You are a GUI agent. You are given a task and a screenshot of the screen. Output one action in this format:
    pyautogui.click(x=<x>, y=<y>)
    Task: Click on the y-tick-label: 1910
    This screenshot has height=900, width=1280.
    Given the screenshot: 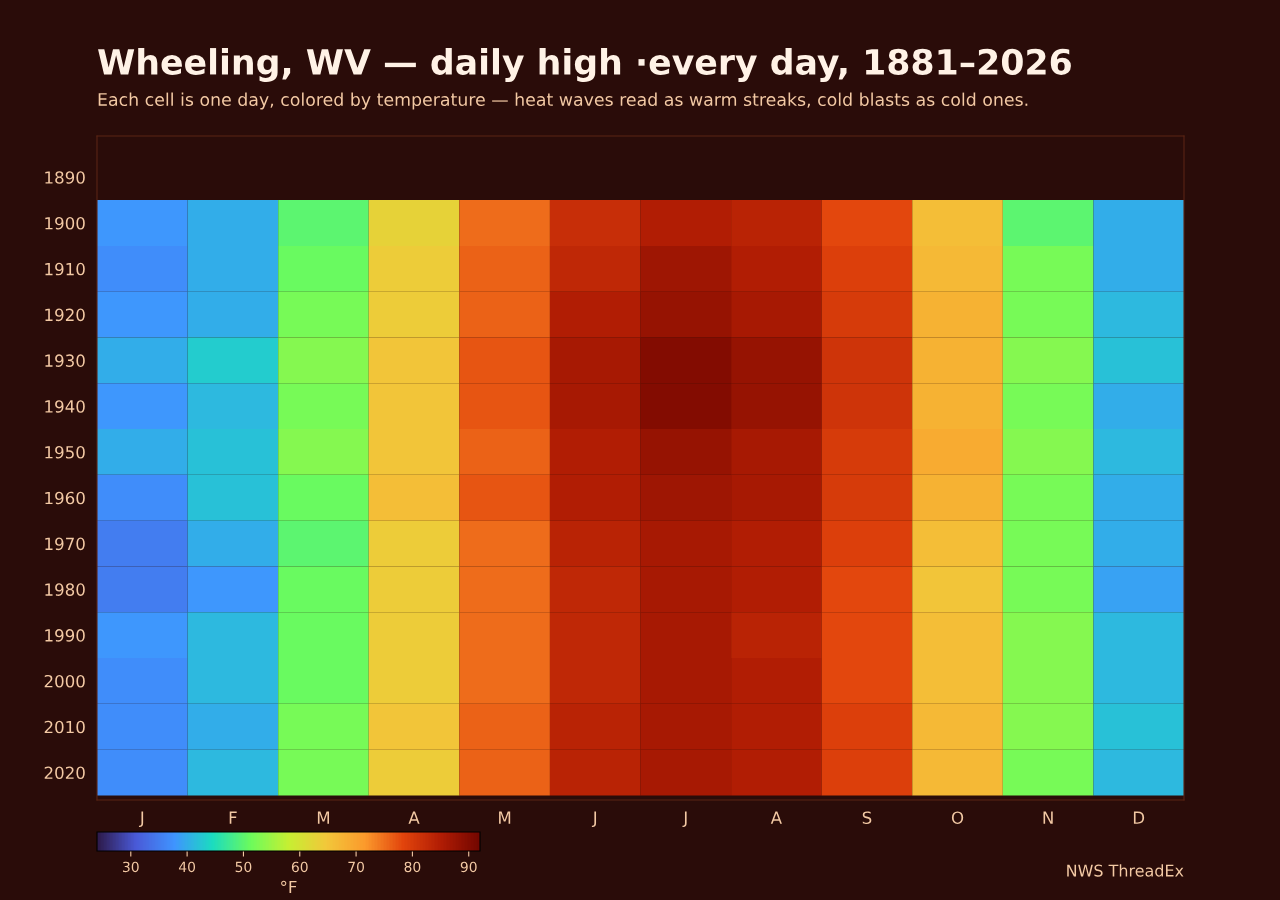 What is the action you would take?
    pyautogui.click(x=65, y=269)
    